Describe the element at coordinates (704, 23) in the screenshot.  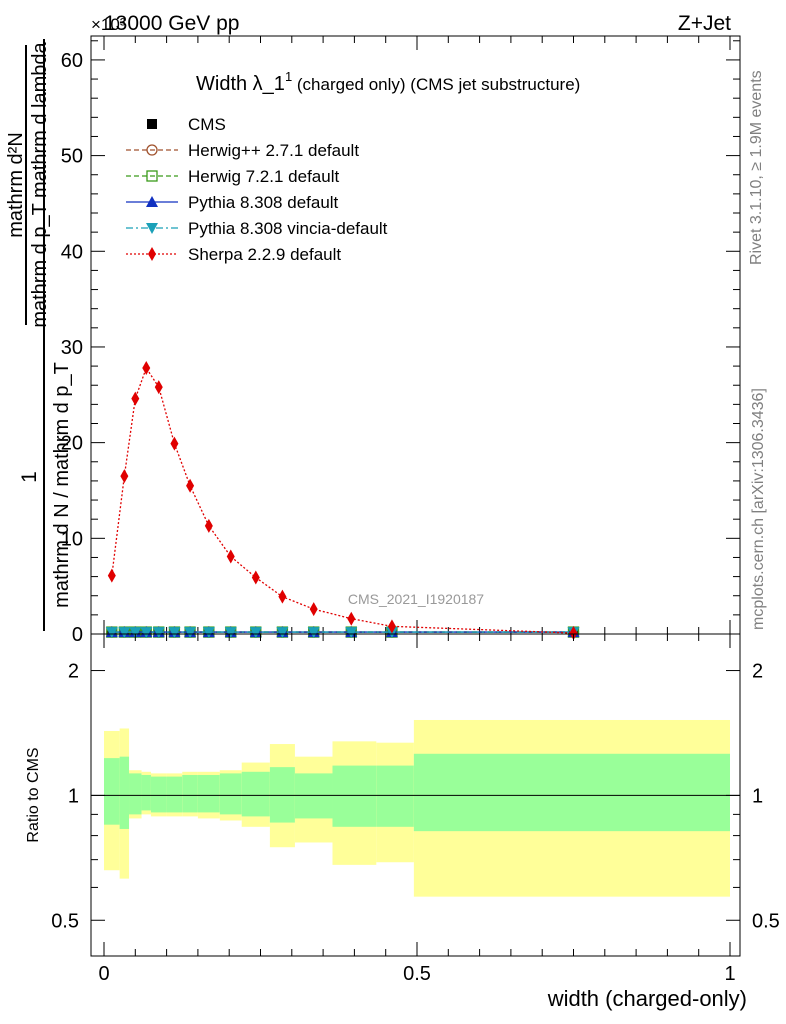
I see `process-label: Z+Jet` at that location.